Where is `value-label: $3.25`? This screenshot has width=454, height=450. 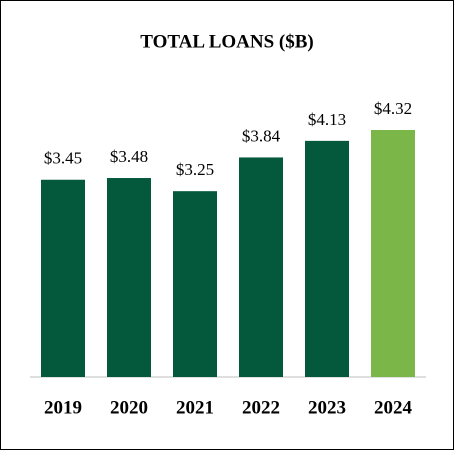
value-label: $3.25 is located at coordinates (195, 169).